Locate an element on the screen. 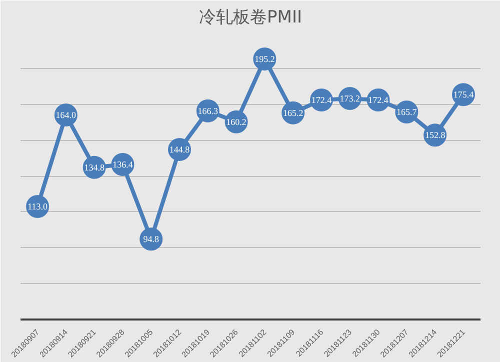 This screenshot has width=500, height=362. data-label: 164.0 is located at coordinates (66, 115).